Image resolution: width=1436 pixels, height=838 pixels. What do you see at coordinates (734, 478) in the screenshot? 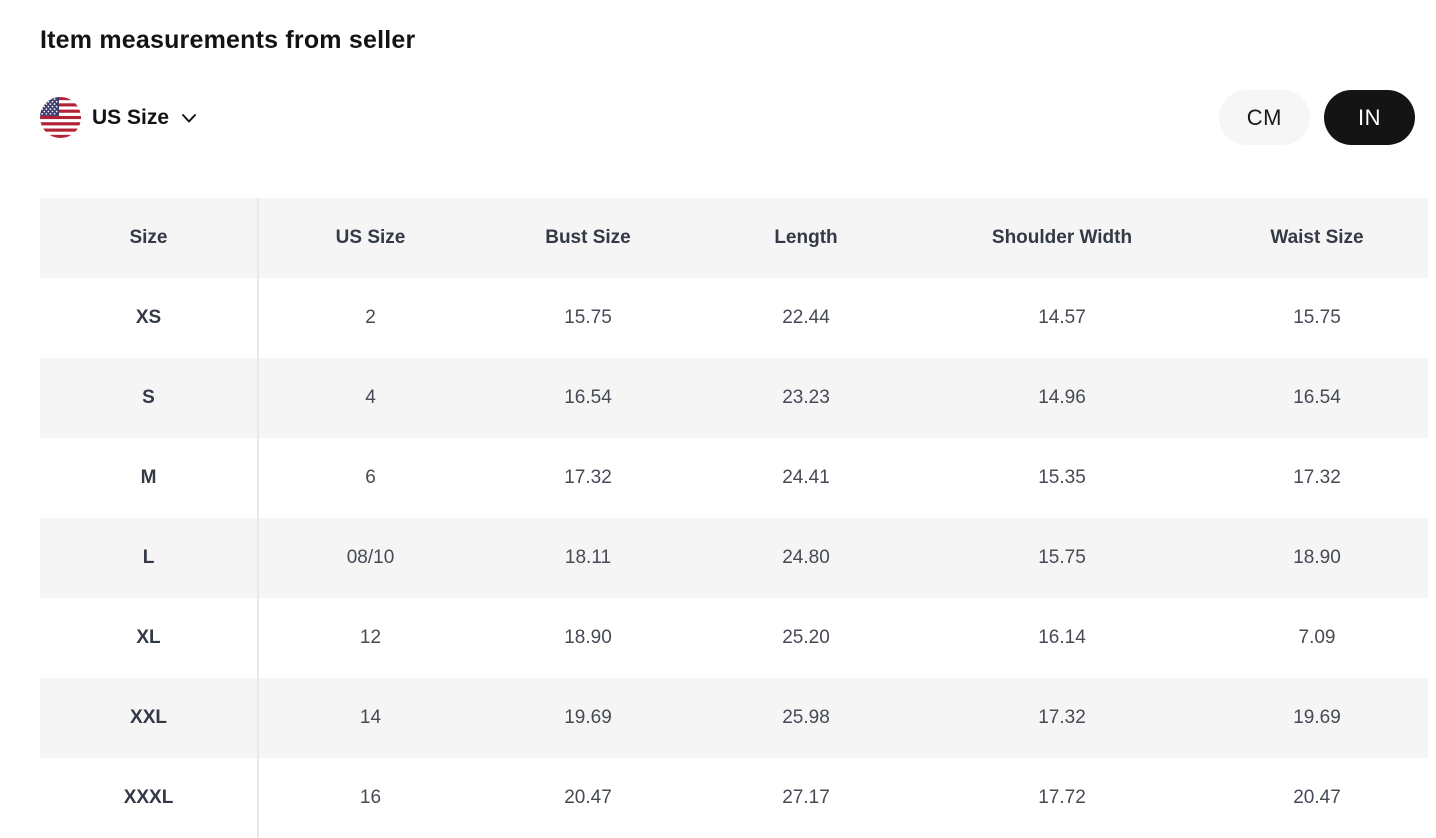
I see `table-row-m: M 6 17.32 24.41 15.35 17.32` at bounding box center [734, 478].